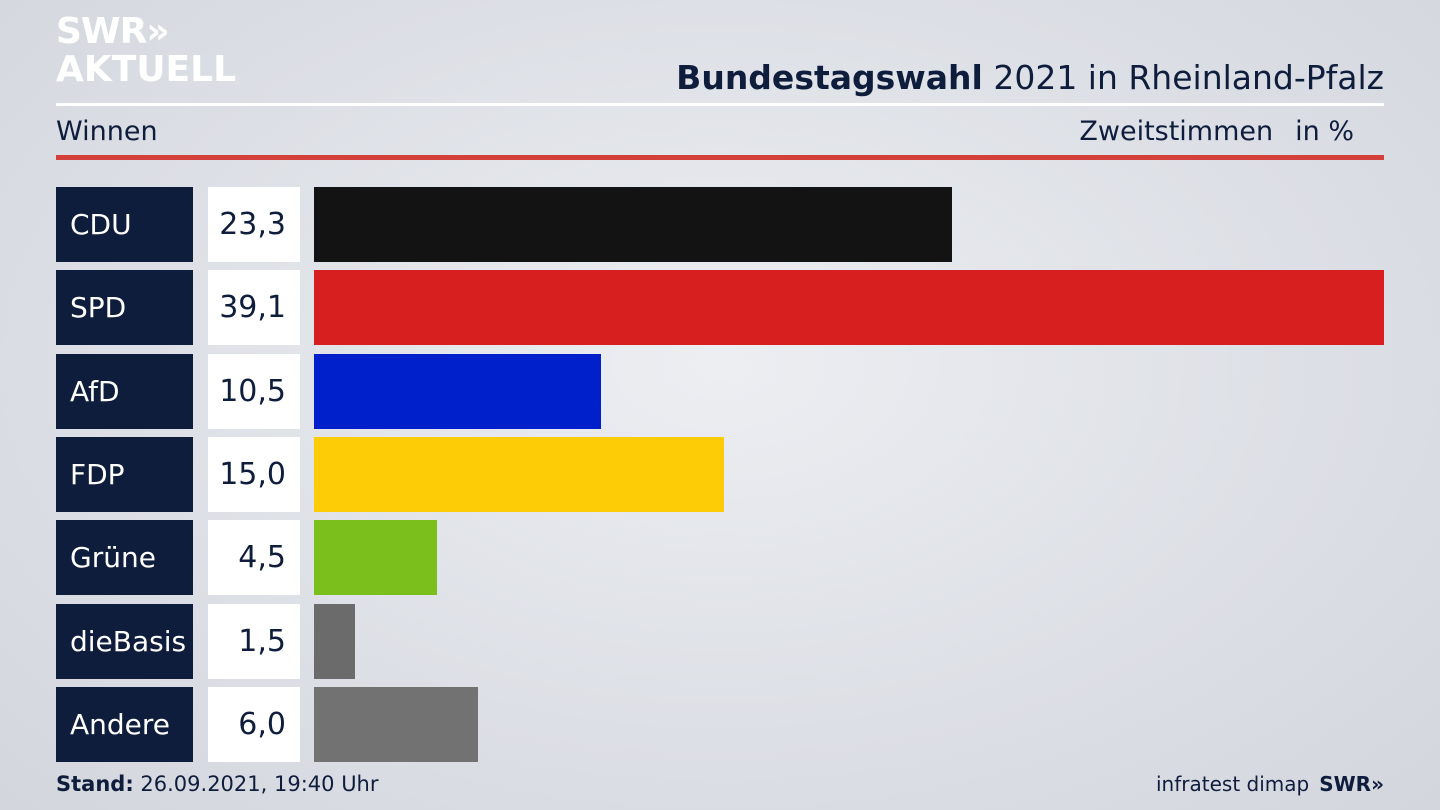 The height and width of the screenshot is (810, 1440). What do you see at coordinates (720, 157) in the screenshot?
I see `accent-divider` at bounding box center [720, 157].